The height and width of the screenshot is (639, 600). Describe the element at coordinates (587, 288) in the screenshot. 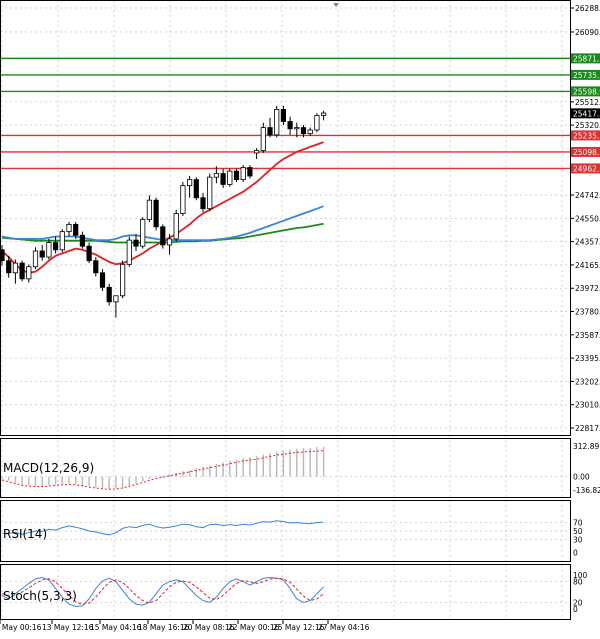

I see `price-tick-label: 23972.5` at that location.